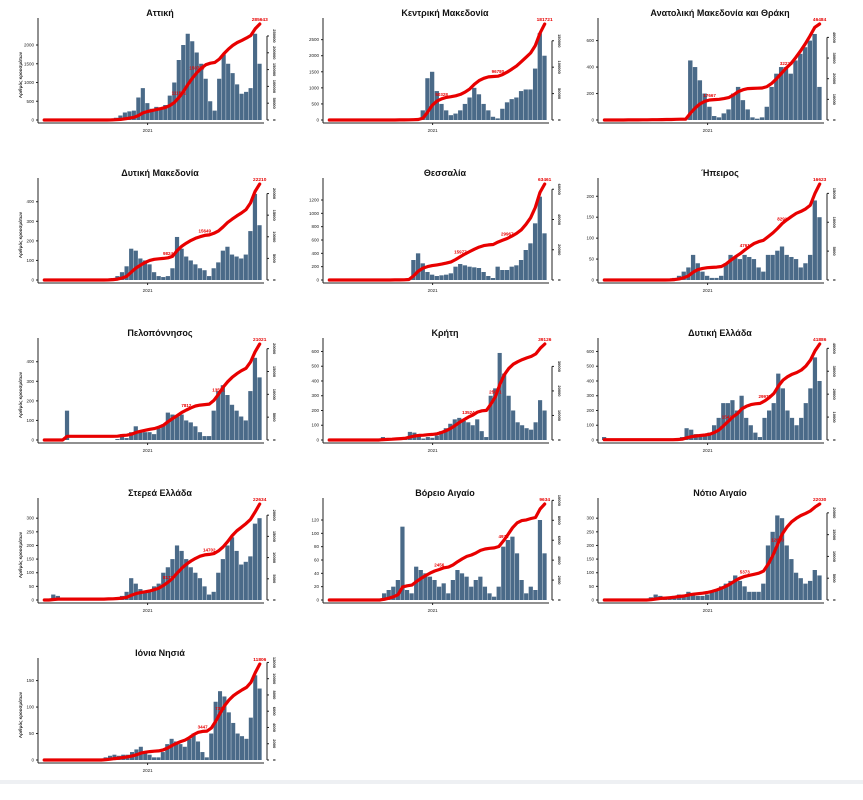  I want to click on y-tick-label: 1500, so click(29, 63).